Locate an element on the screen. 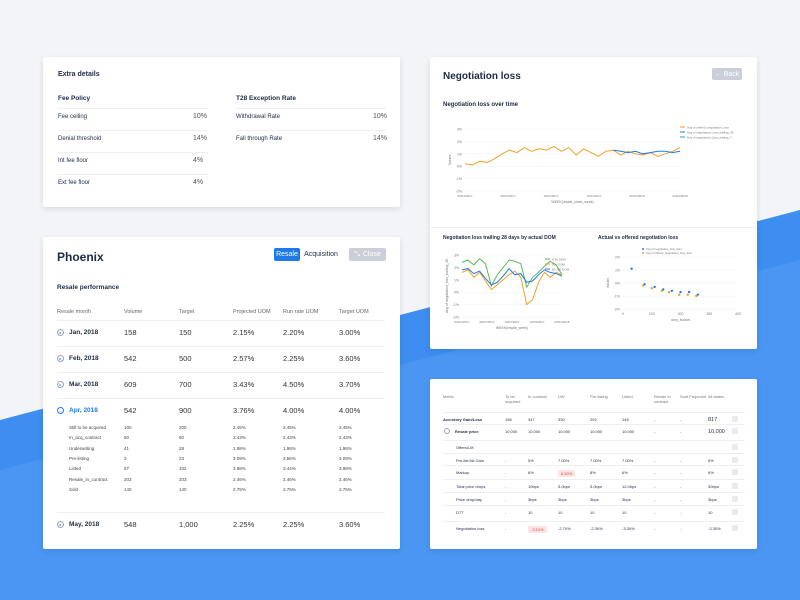  legend-entry: Avg of negotiation_loss_trailing_28 is located at coordinates (710, 132).